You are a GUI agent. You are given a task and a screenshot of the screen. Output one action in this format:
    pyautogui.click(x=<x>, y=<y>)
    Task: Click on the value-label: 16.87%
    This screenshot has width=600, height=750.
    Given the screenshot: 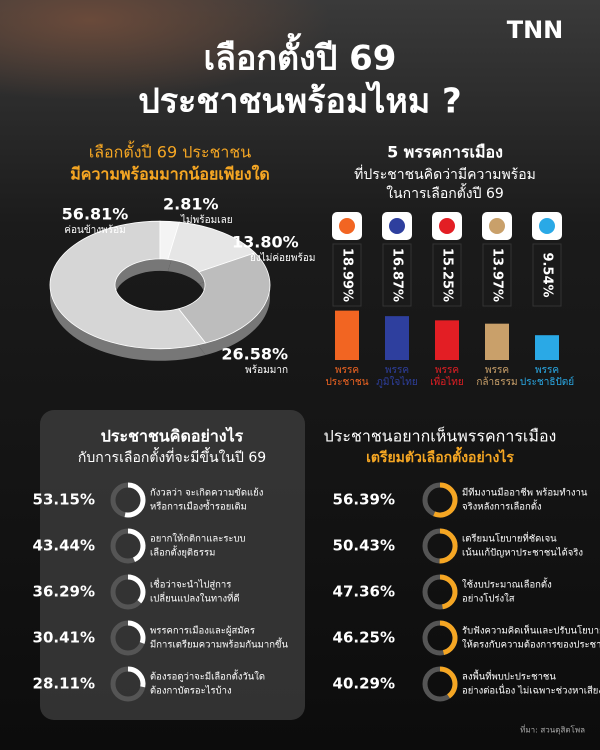 What is the action you would take?
    pyautogui.click(x=397, y=275)
    